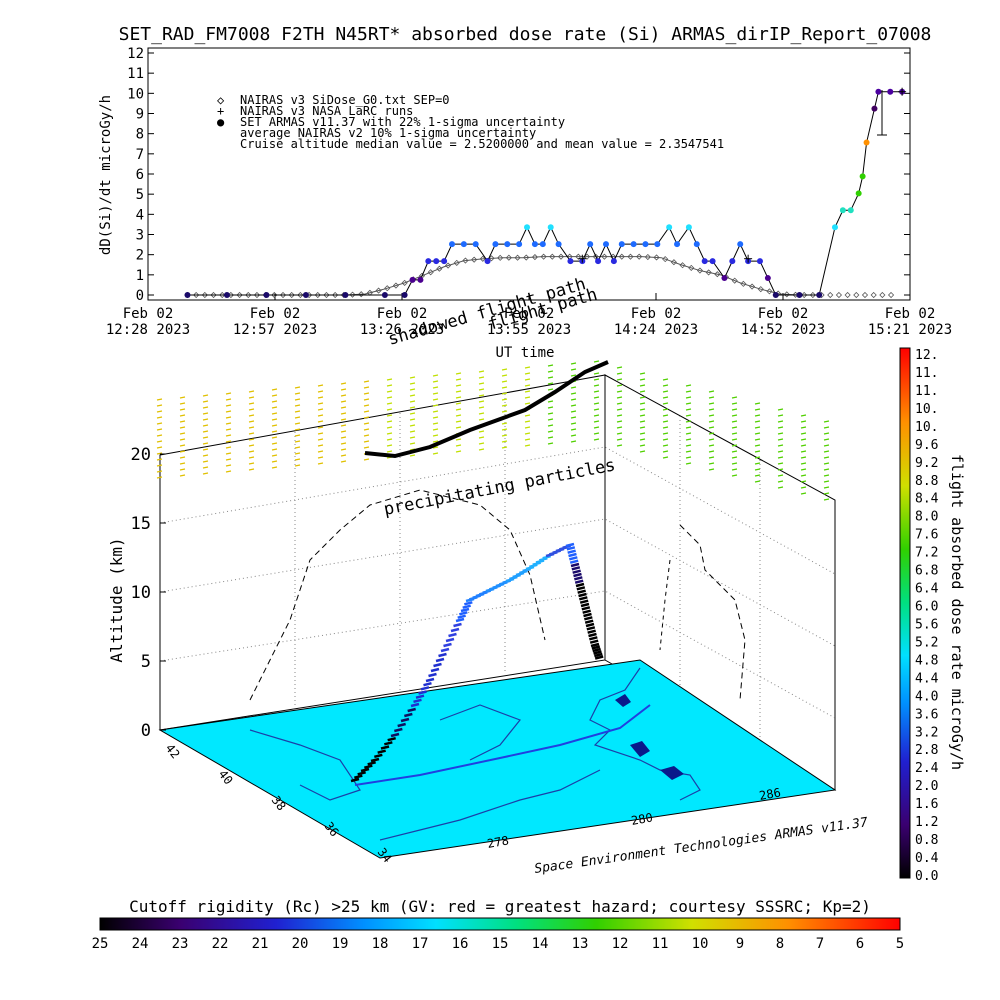  Describe the element at coordinates (926, 517) in the screenshot. I see `dose-colorbar-tick: 8.0` at that location.